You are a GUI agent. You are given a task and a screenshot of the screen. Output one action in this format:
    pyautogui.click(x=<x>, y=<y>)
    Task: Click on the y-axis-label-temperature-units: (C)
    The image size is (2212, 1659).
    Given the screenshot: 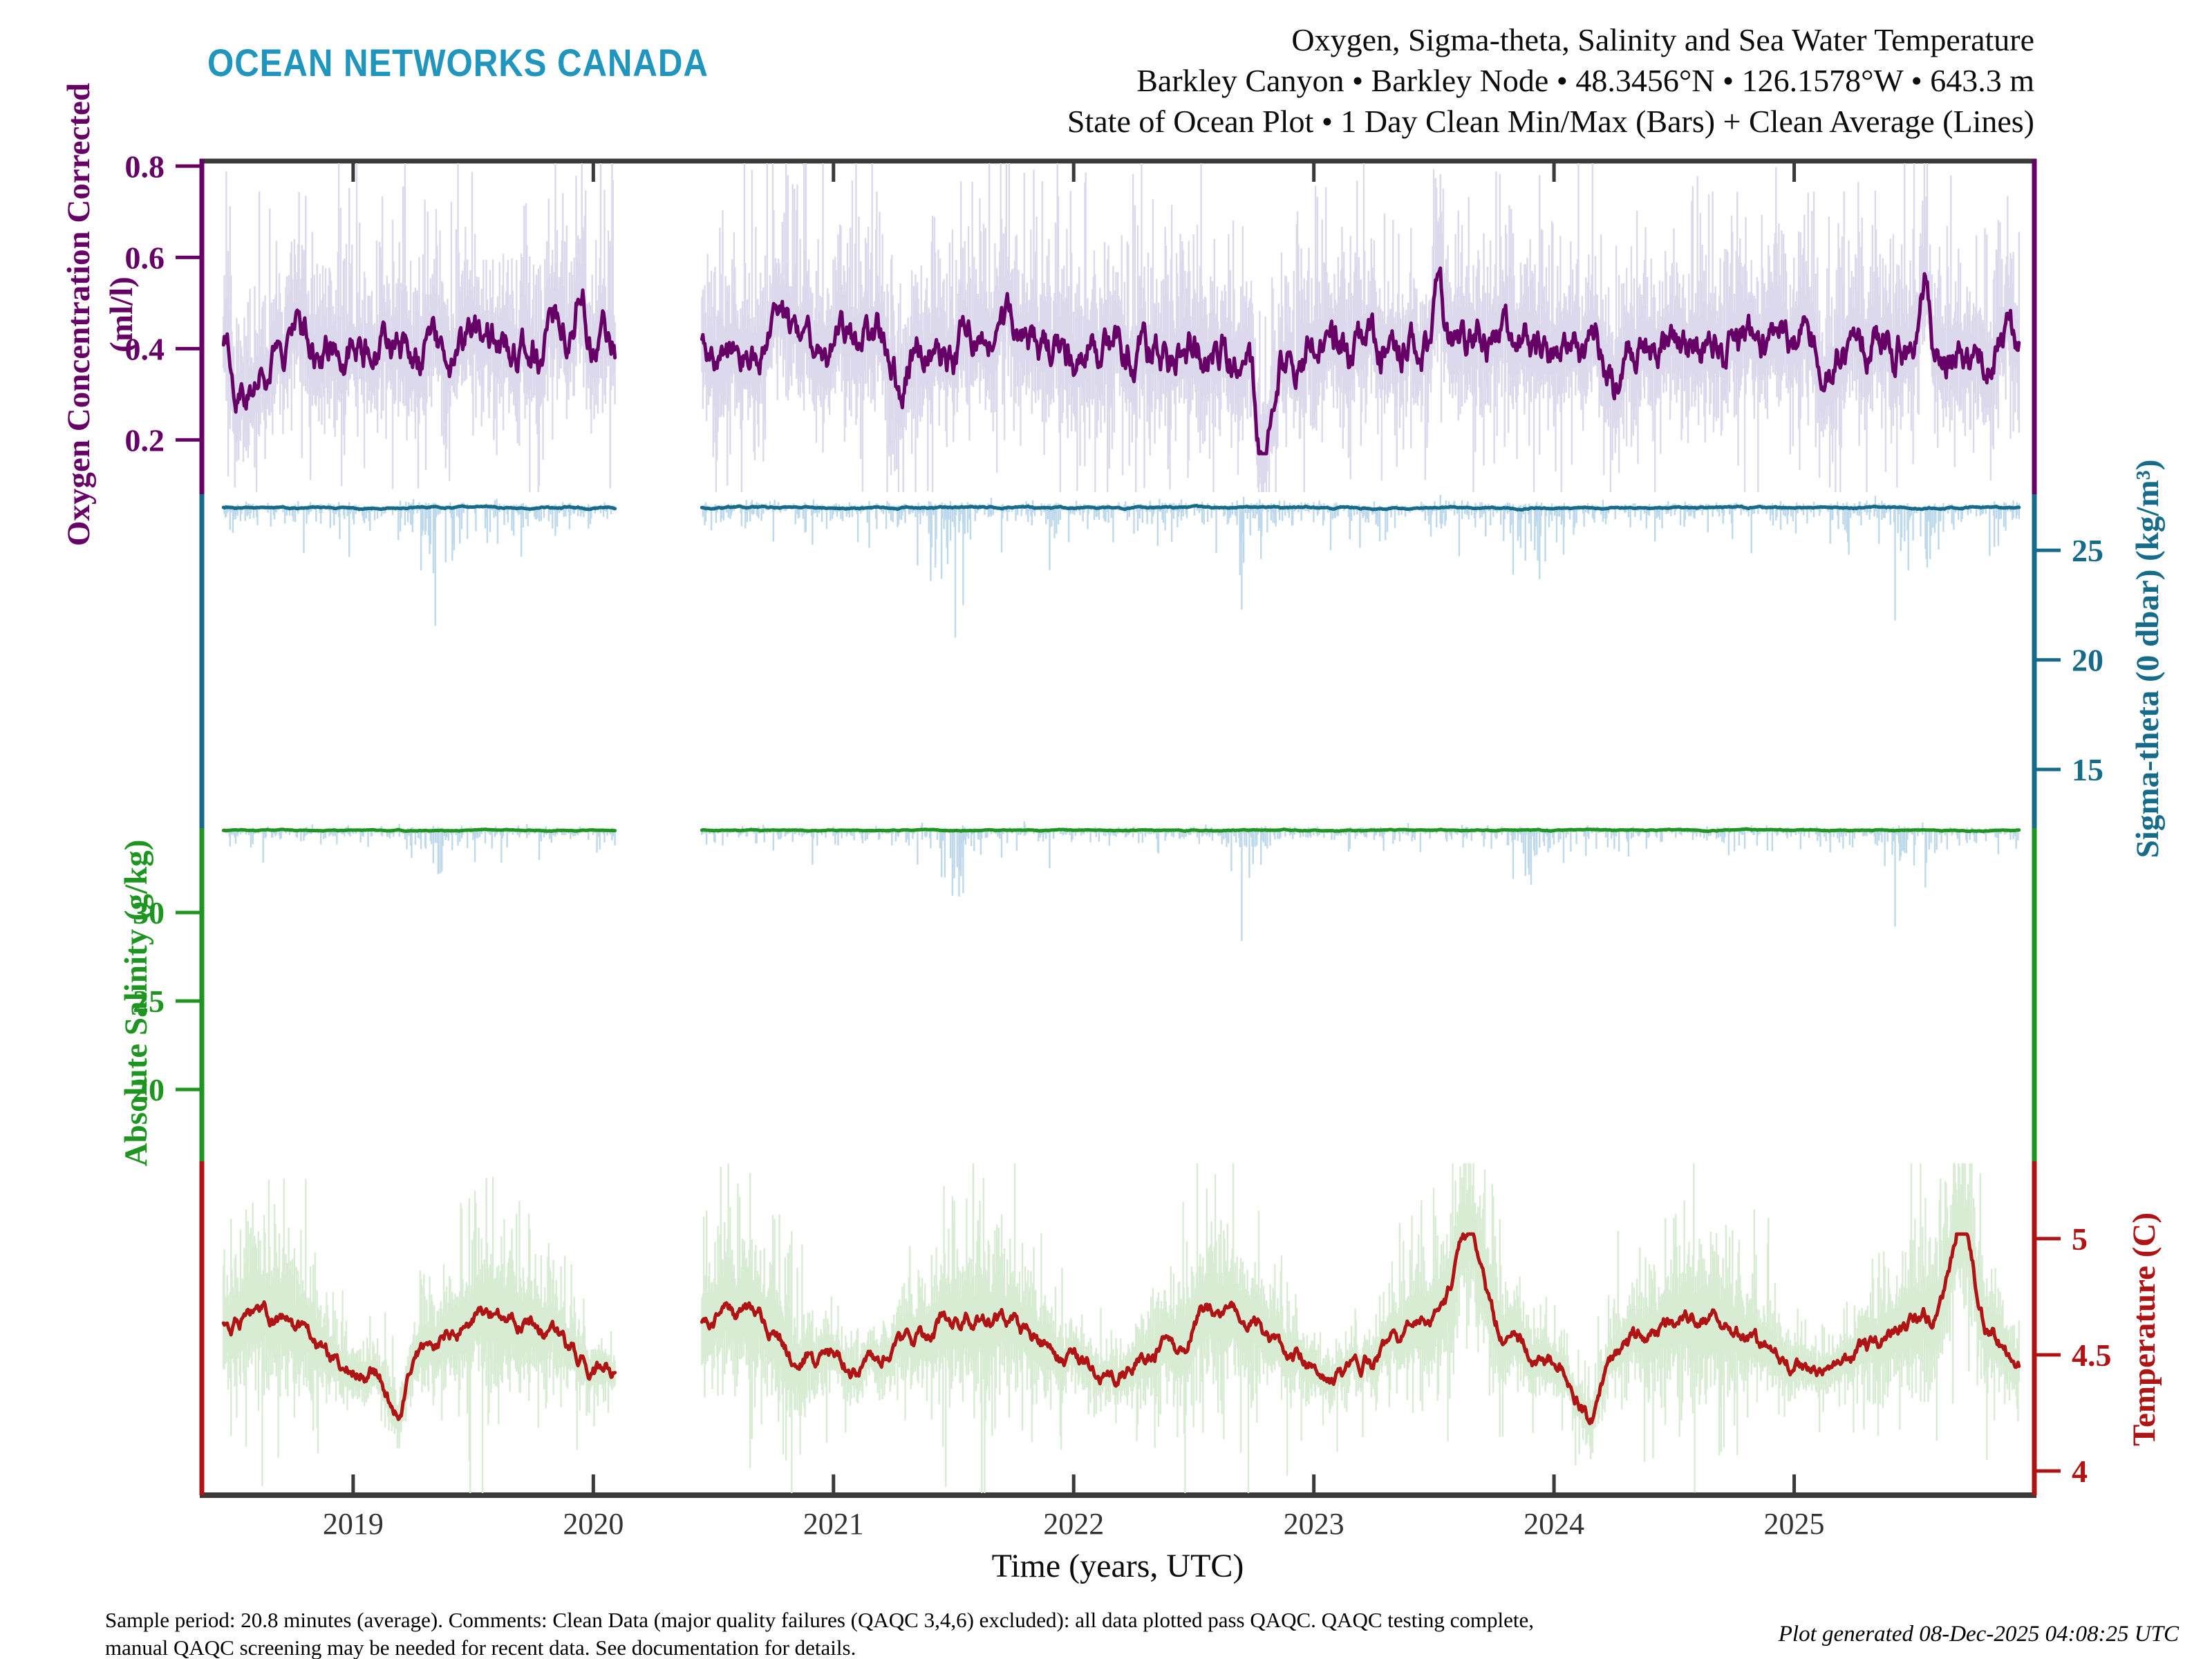 What is the action you would take?
    pyautogui.click(x=2144, y=1235)
    